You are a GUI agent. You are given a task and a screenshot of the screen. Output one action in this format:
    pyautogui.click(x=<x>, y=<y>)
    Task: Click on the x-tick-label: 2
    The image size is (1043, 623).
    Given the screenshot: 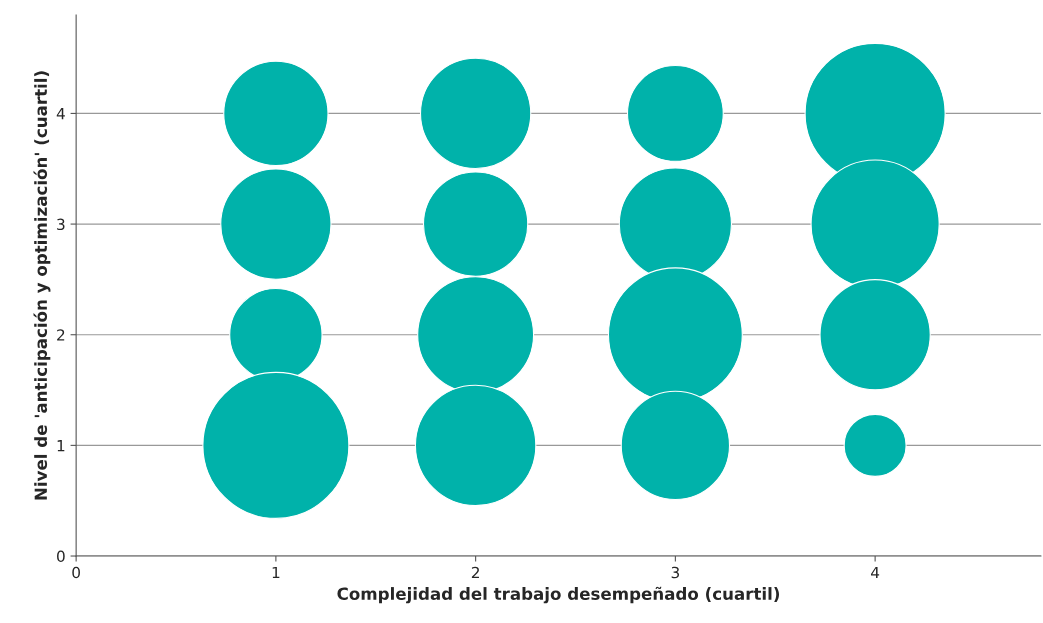 What is the action you would take?
    pyautogui.click(x=475, y=572)
    